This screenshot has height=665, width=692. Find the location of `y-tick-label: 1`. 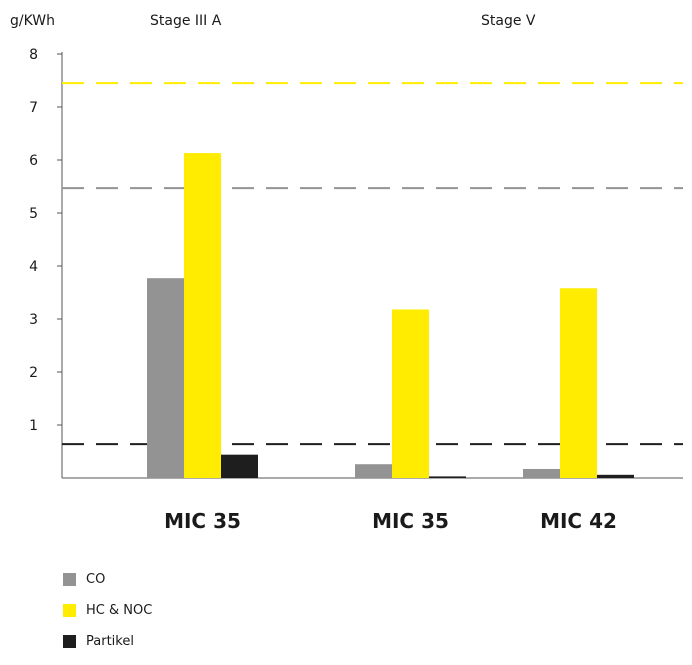

y-tick-label: 1 is located at coordinates (33, 426).